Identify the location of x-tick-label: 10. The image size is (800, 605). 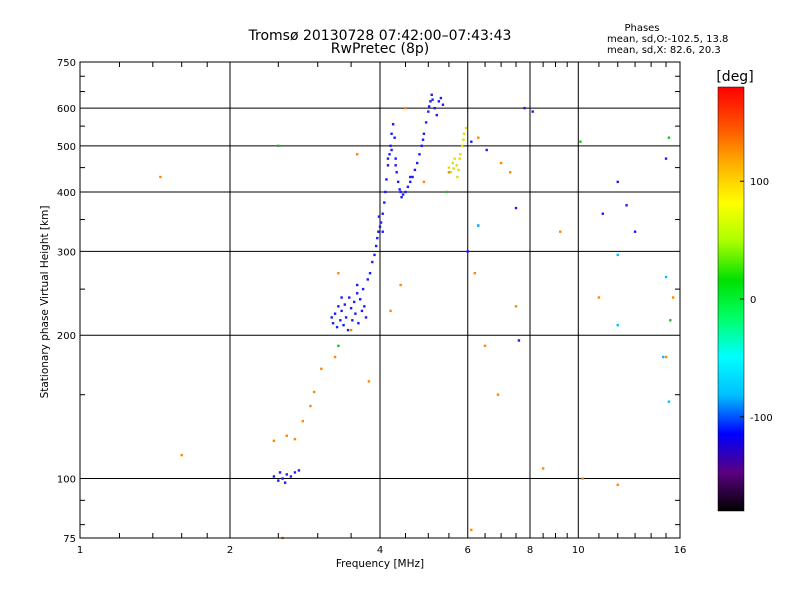
(578, 550).